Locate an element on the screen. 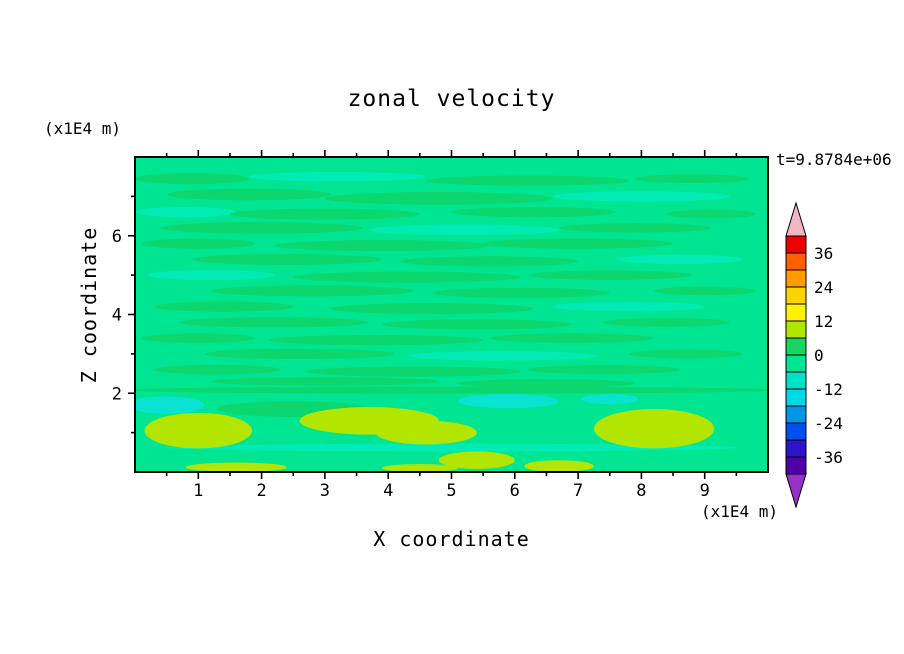 The image size is (904, 654). y-tick-label: 2 is located at coordinates (117, 394).